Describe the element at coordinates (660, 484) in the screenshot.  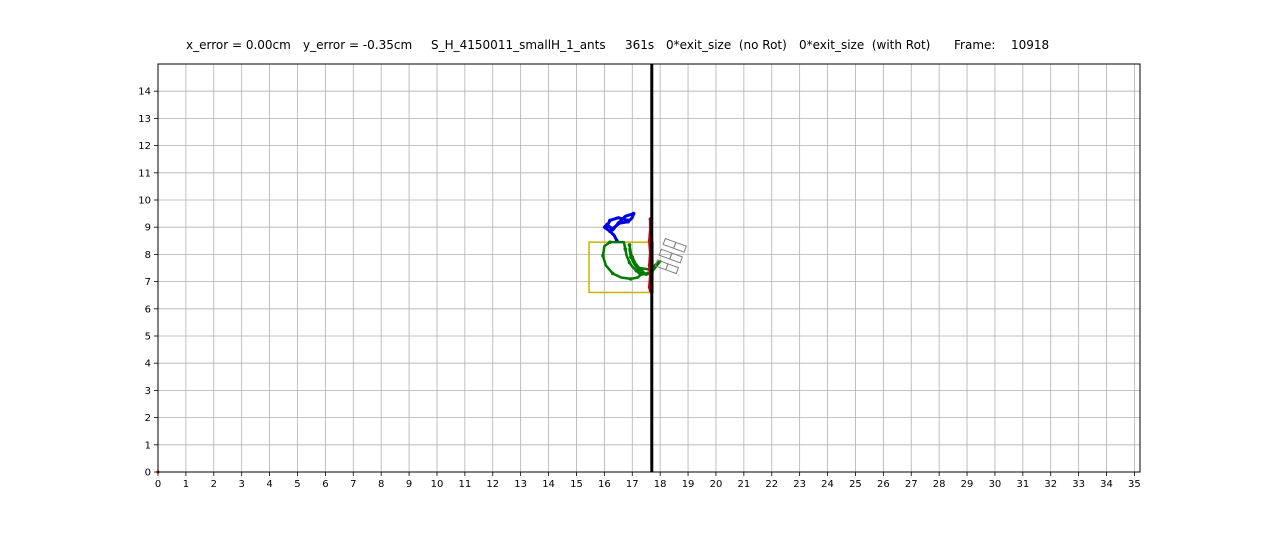
I see `x-tick-label: 18` at that location.